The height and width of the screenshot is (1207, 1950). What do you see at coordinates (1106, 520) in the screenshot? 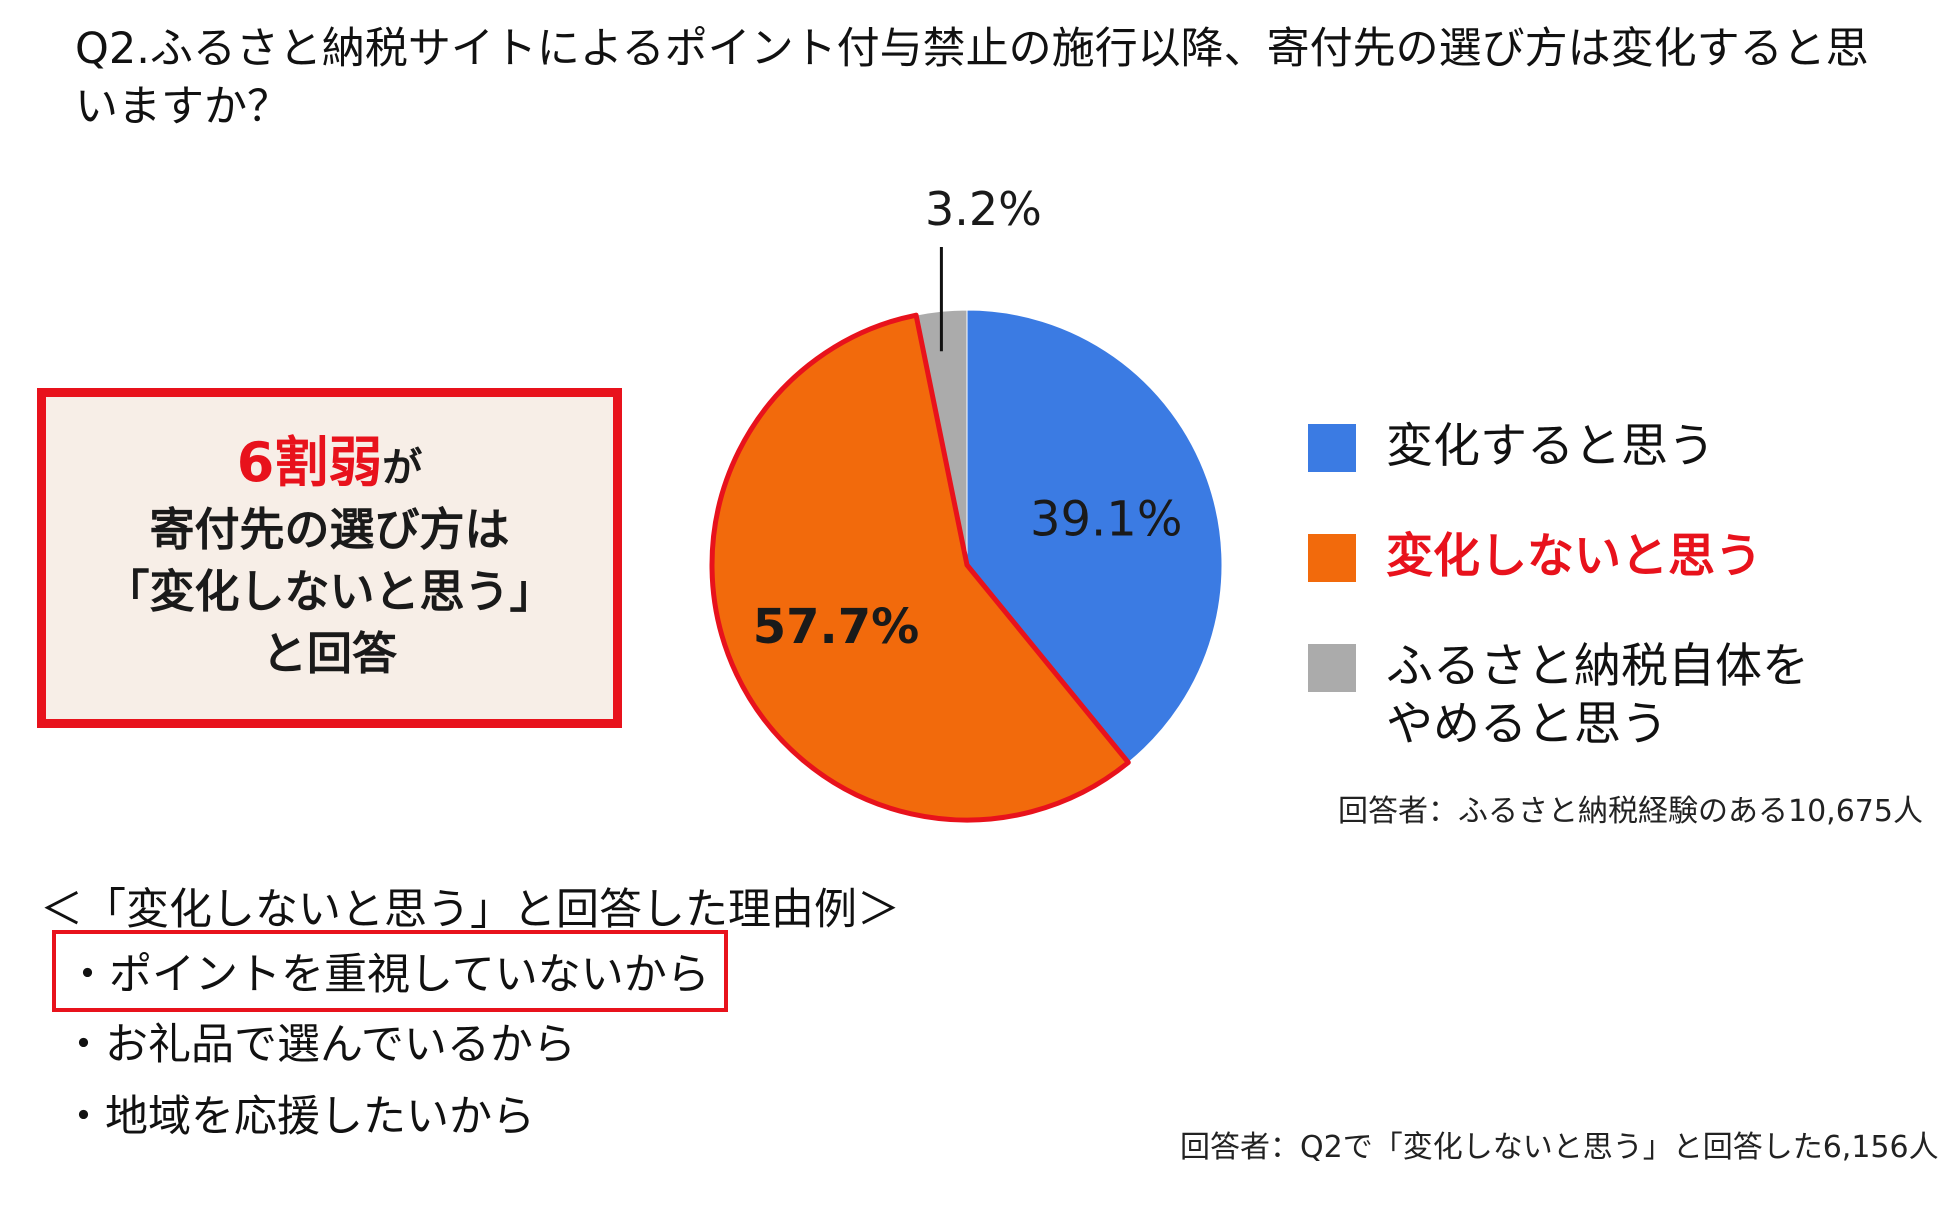
I see `pie-label-change: 39.1%` at bounding box center [1106, 520].